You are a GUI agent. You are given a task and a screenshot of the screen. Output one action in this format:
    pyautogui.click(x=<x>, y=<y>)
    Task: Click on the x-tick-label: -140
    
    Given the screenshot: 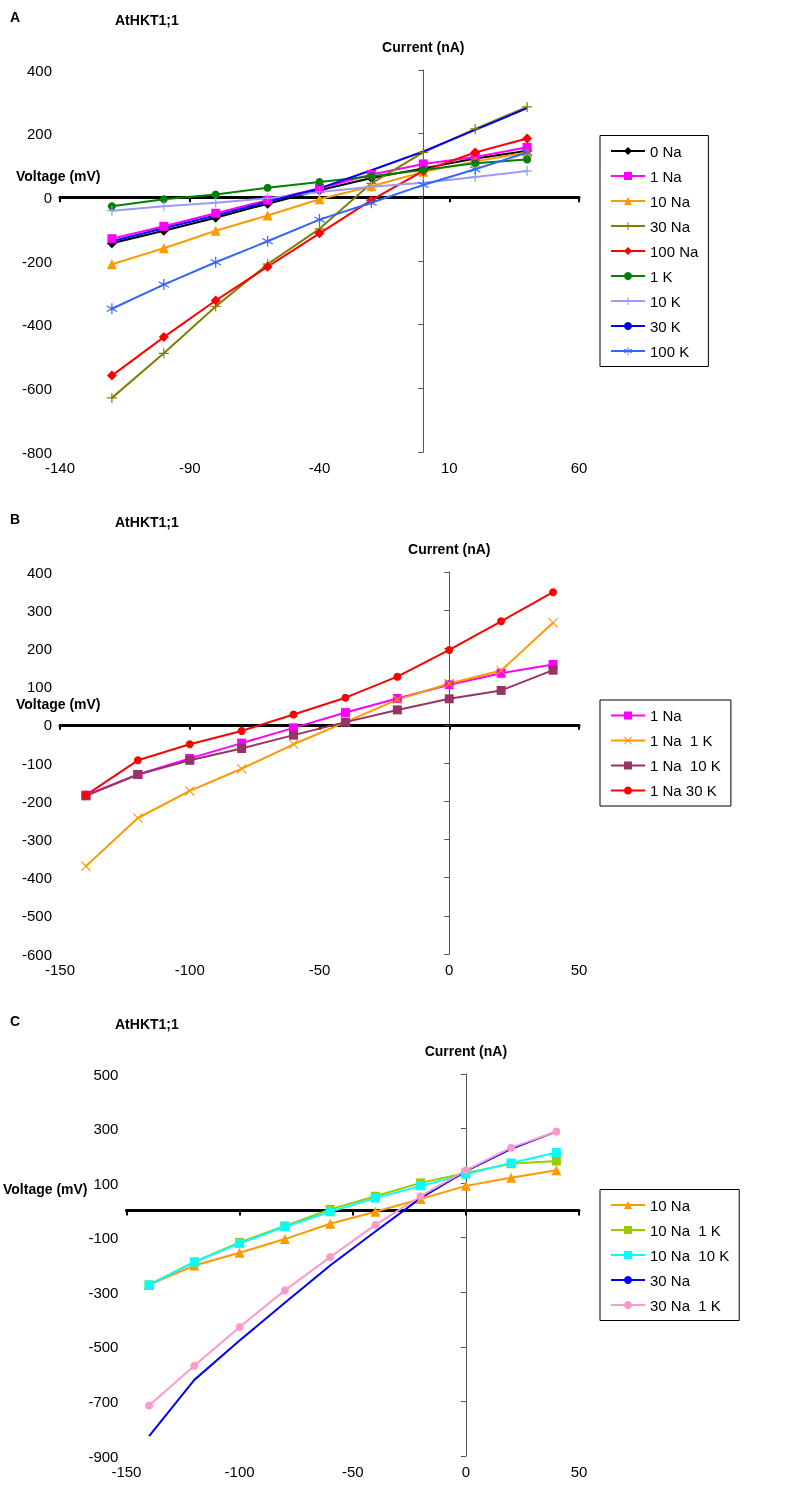 What is the action you would take?
    pyautogui.click(x=60, y=467)
    